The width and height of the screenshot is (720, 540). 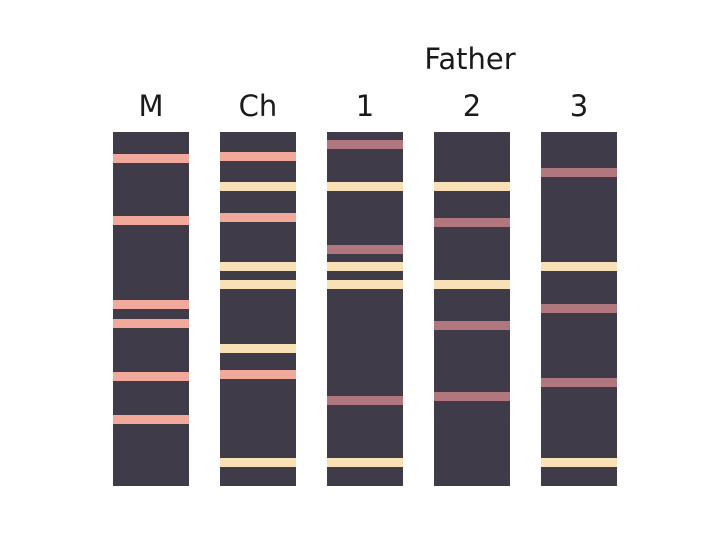 What do you see at coordinates (365, 309) in the screenshot?
I see `gel-lane-f1` at bounding box center [365, 309].